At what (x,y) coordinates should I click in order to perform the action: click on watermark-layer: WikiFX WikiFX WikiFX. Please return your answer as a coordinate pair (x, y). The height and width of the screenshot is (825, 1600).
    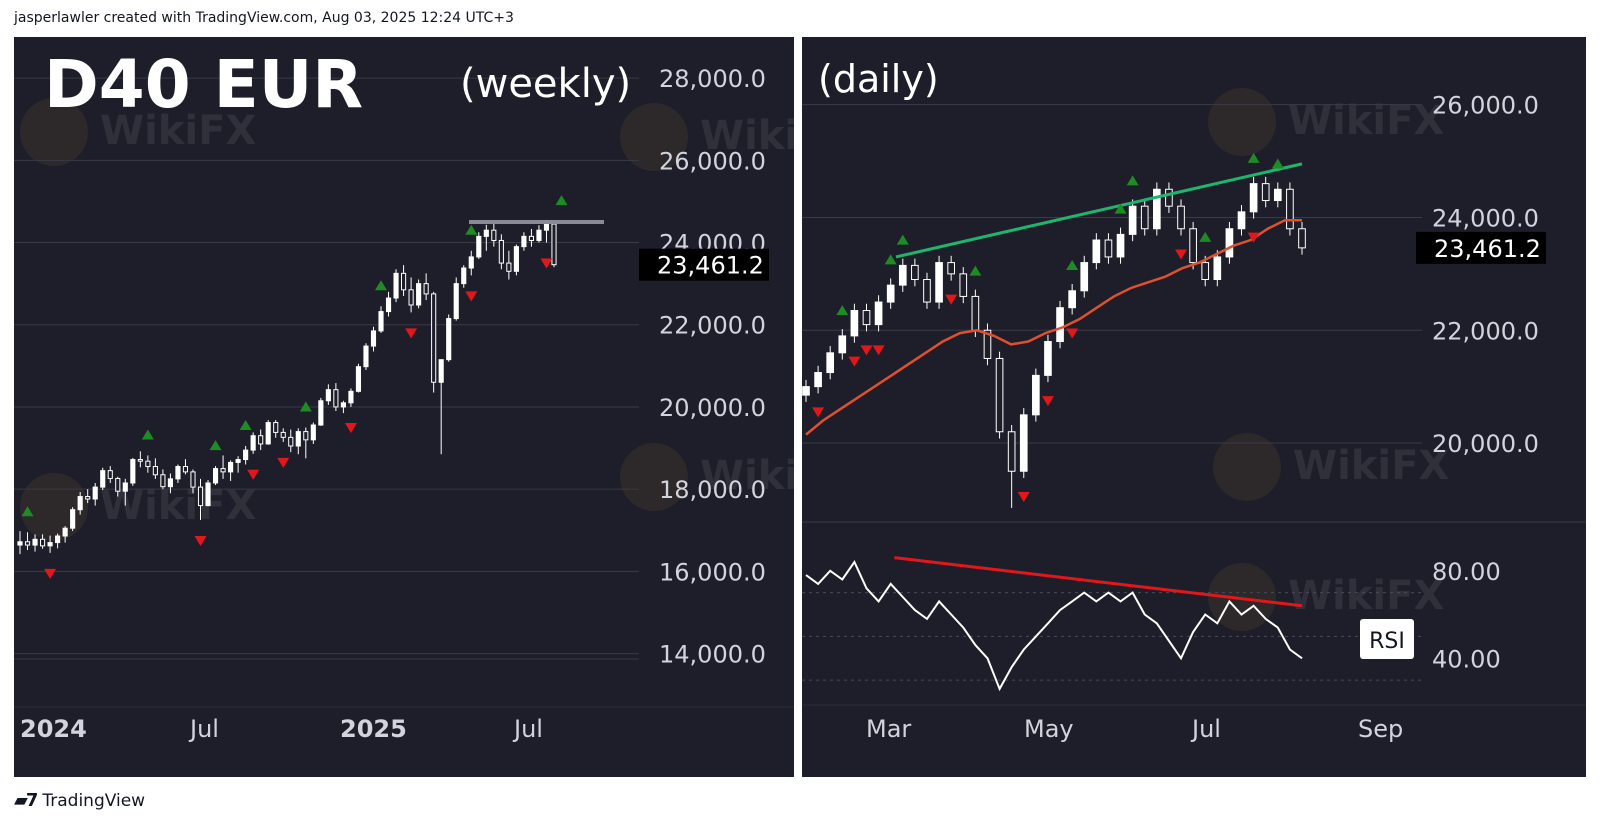
    Looking at the image, I should click on (1328, 359).